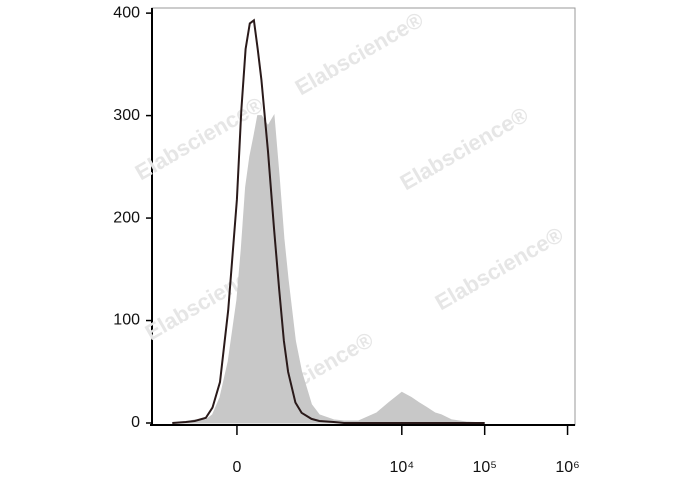 Image resolution: width=688 pixels, height=495 pixels. What do you see at coordinates (126, 320) in the screenshot?
I see `y-tick-label: 100` at bounding box center [126, 320].